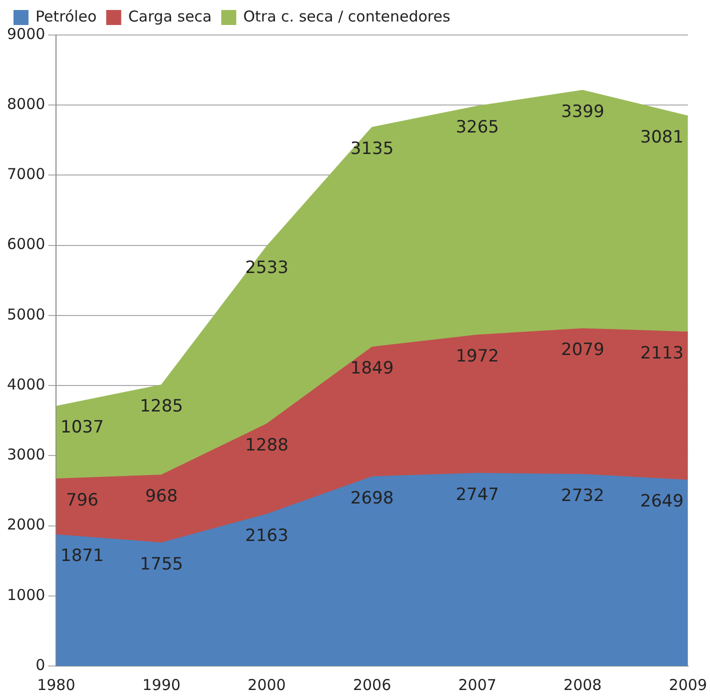 The width and height of the screenshot is (710, 698). I want to click on x-tick-label: 1980, so click(56, 685).